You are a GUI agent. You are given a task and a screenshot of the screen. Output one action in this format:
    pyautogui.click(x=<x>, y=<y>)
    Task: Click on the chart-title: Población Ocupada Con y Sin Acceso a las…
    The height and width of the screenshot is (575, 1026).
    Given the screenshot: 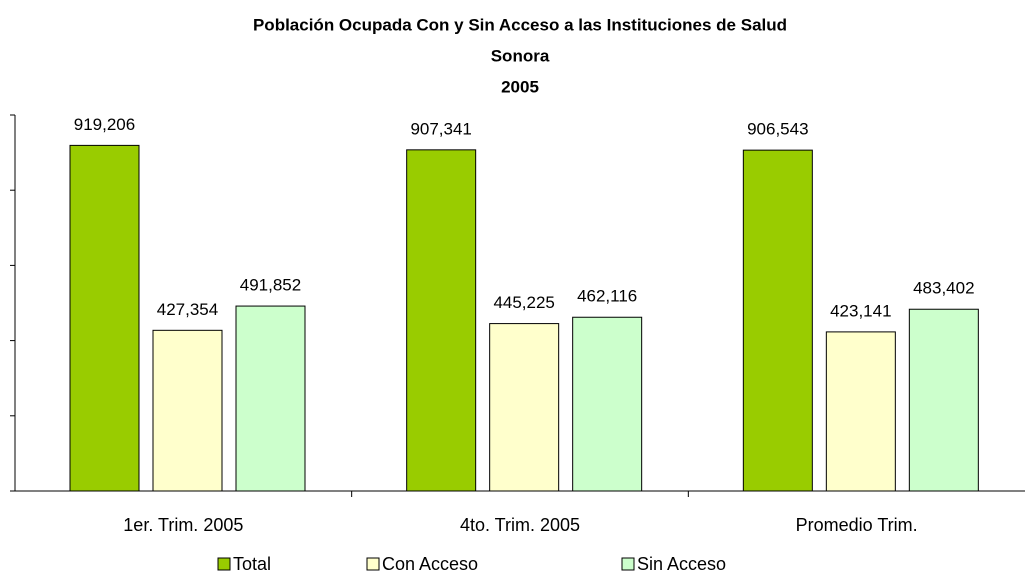 What is the action you would take?
    pyautogui.click(x=520, y=24)
    